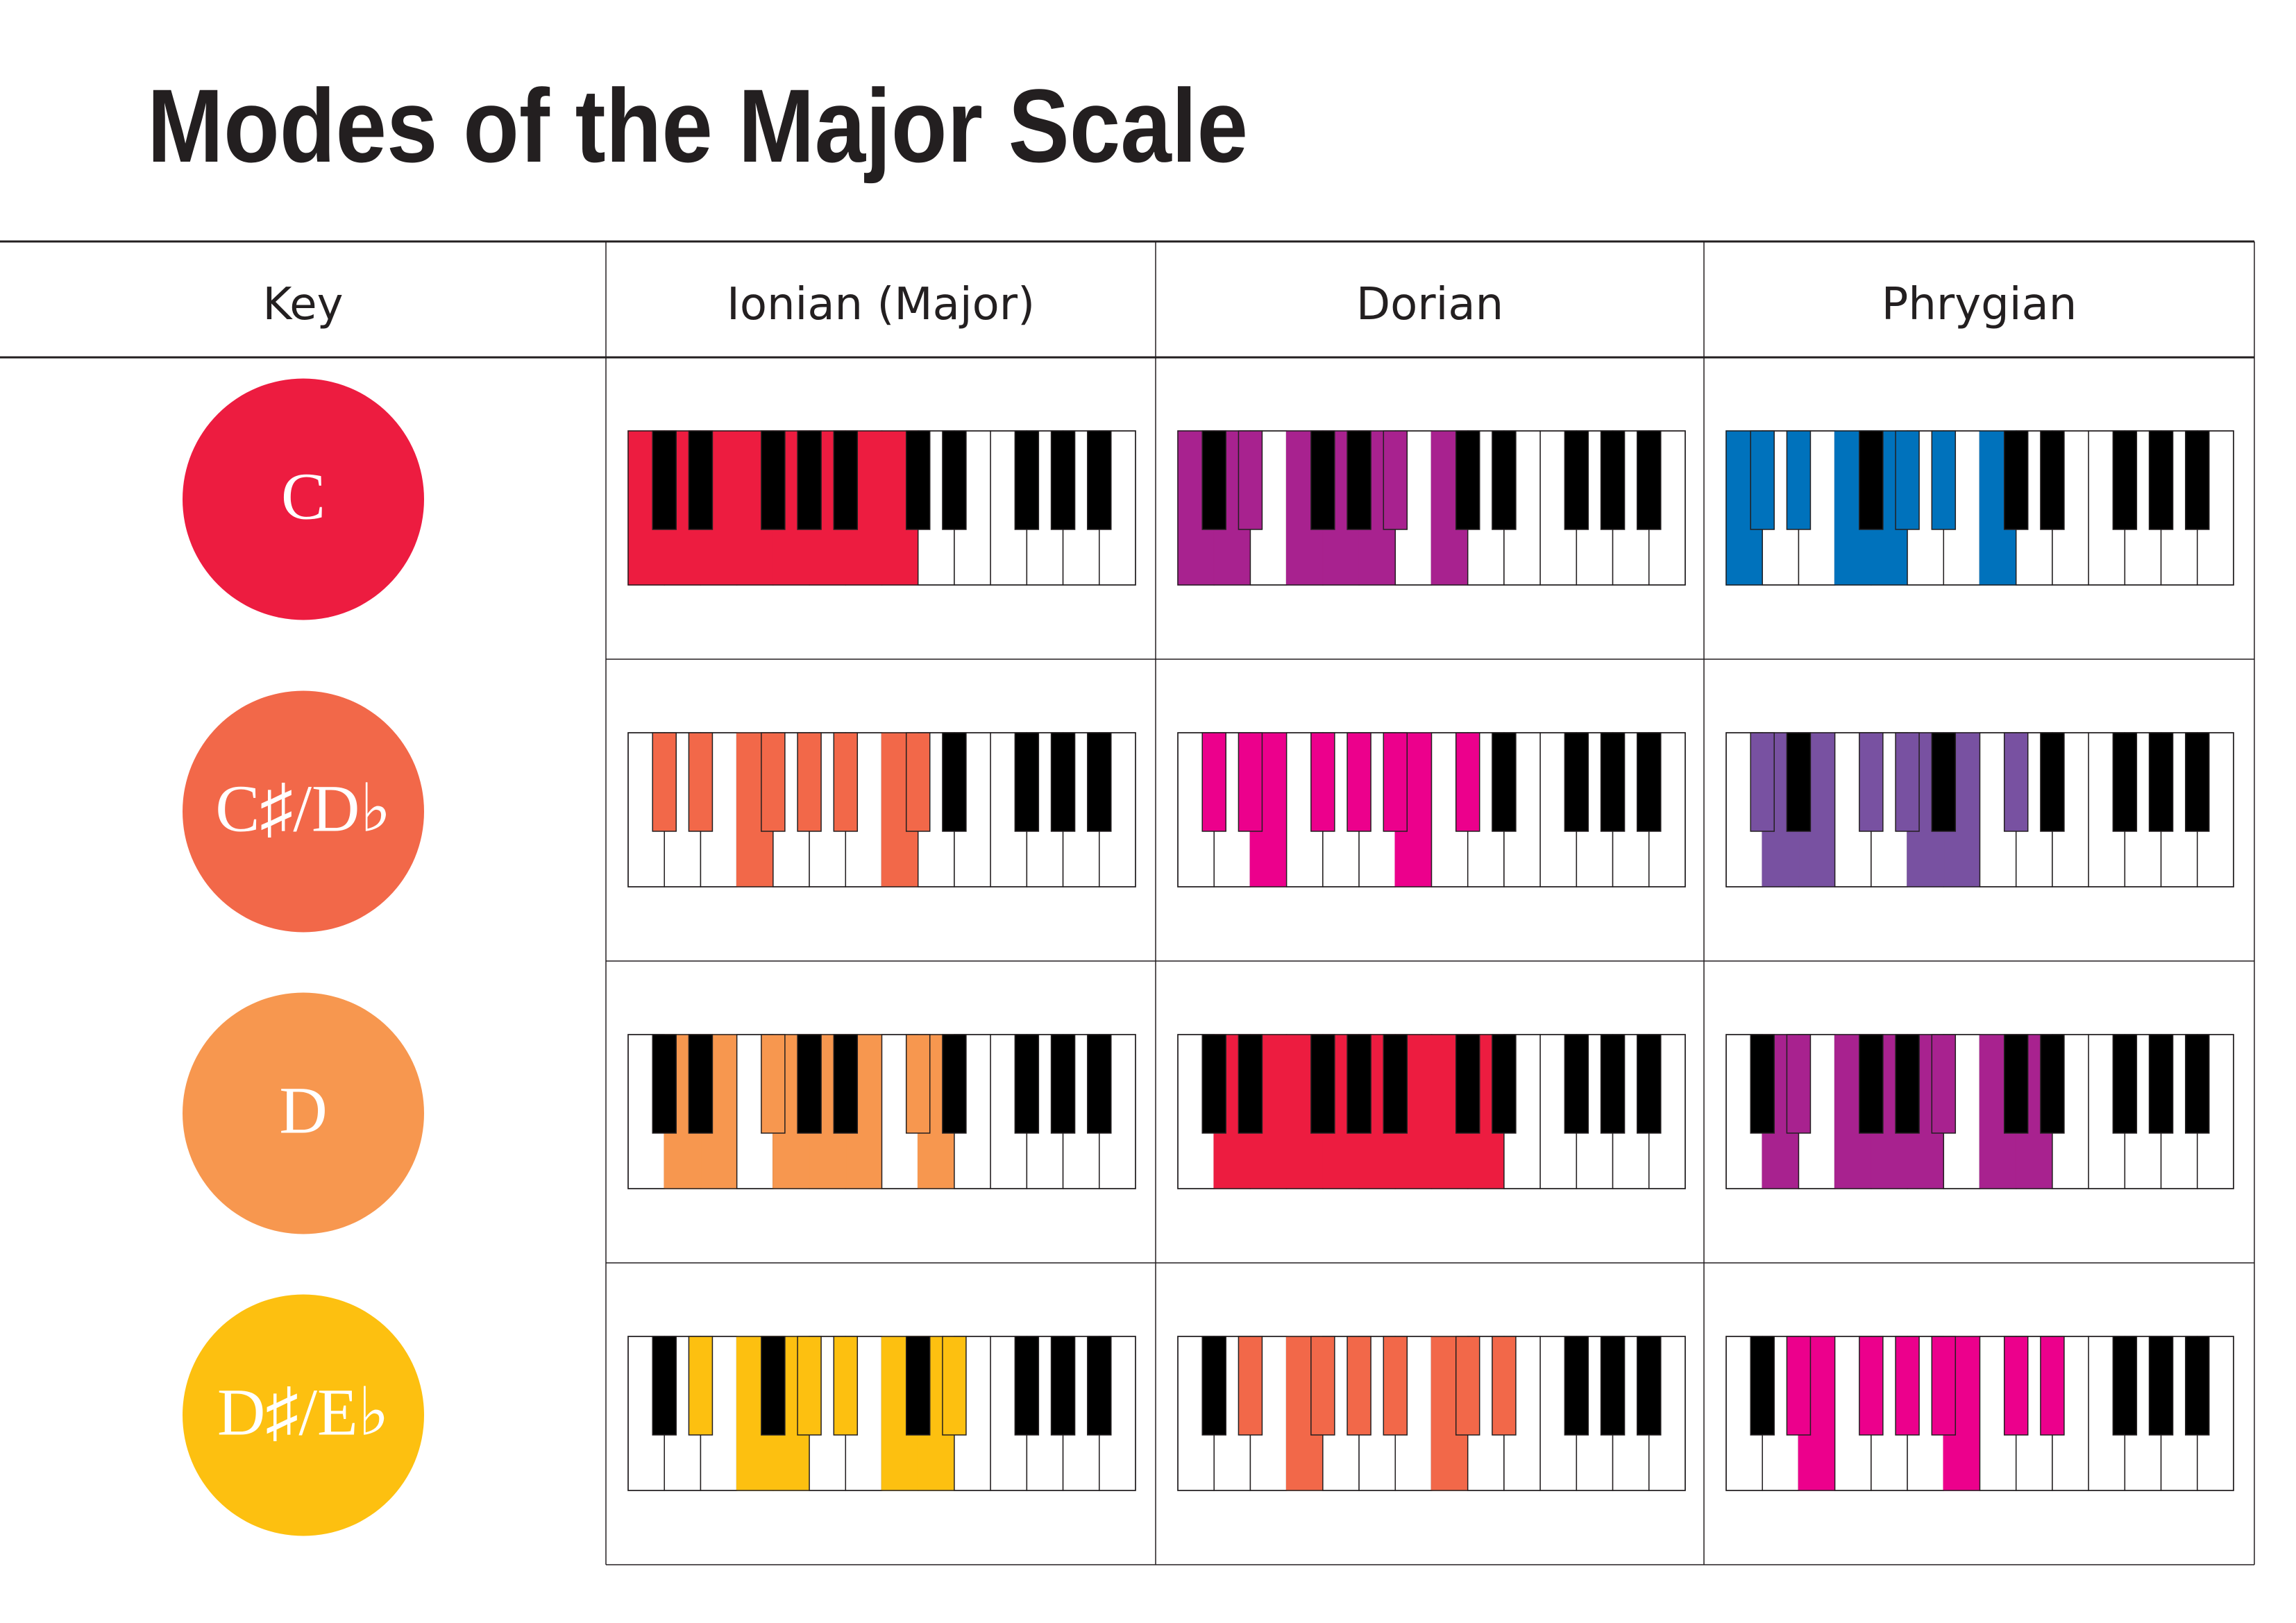 This screenshot has height=1623, width=2296. What do you see at coordinates (304, 497) in the screenshot?
I see `key-label: C` at bounding box center [304, 497].